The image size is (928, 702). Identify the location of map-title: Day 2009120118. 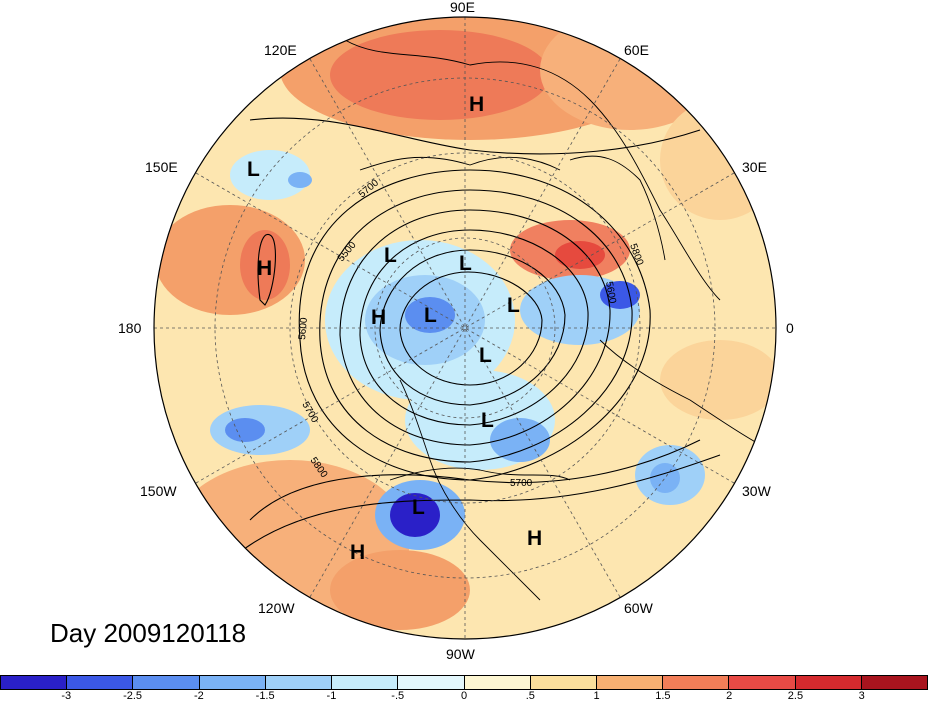
(148, 633).